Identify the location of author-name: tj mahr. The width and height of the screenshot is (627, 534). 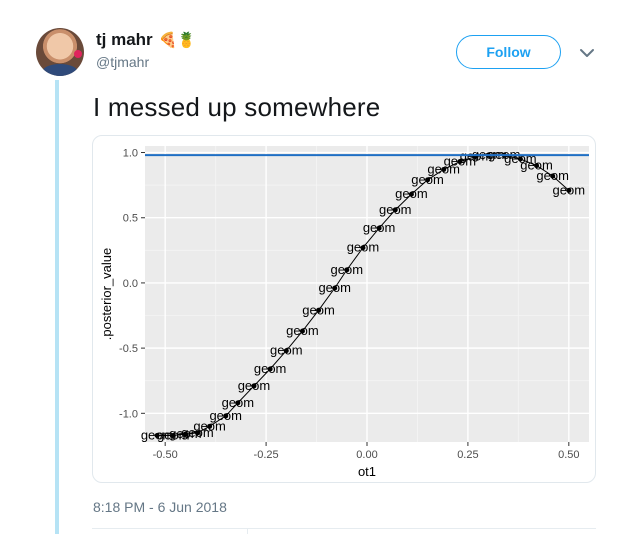
(124, 39).